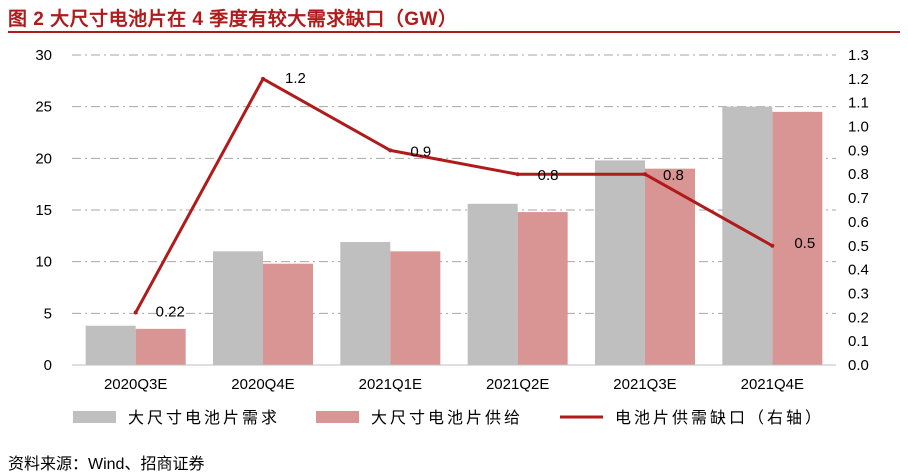 The width and height of the screenshot is (908, 474). What do you see at coordinates (719, 418) in the screenshot?
I see `legend-label-gap: 电池片供需缺口（右轴）` at bounding box center [719, 418].